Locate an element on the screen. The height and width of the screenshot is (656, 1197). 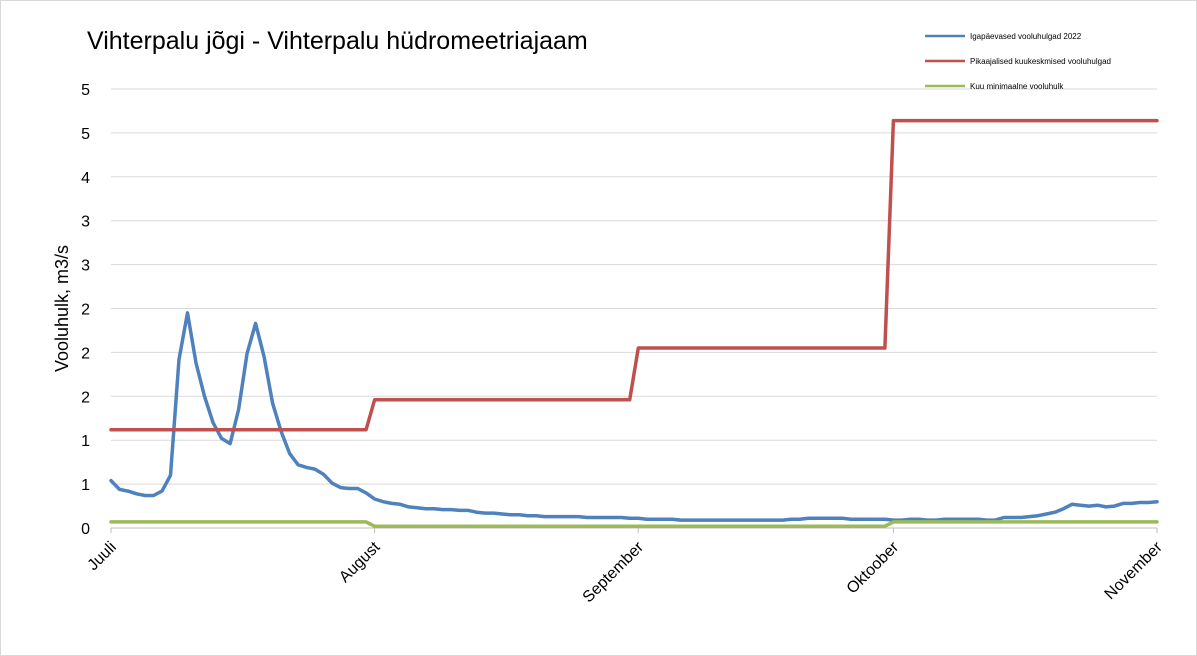
y-axis-title: Vooluhulk, m3/s is located at coordinates (62, 308).